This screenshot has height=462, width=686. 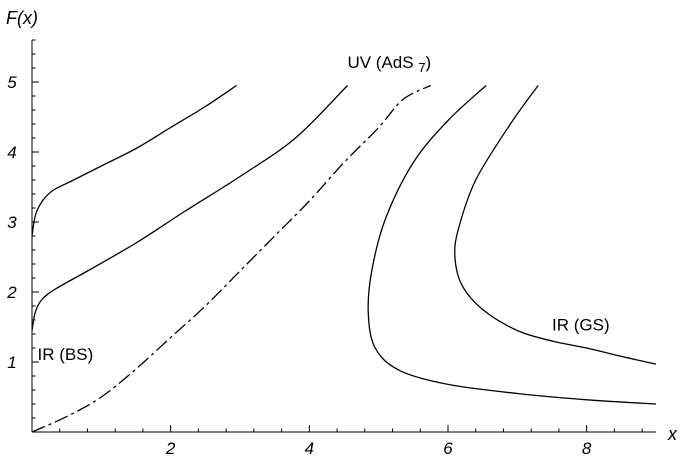 What do you see at coordinates (11, 292) in the screenshot?
I see `y-tick-label: 2` at bounding box center [11, 292].